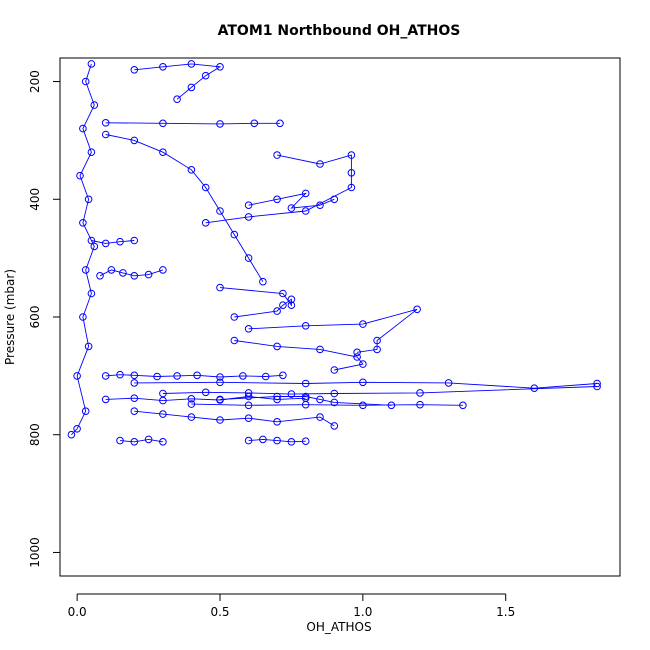 The width and height of the screenshot is (650, 650). What do you see at coordinates (291, 606) in the screenshot?
I see `x-axis: 0.0 0.5 1.0 1.5` at bounding box center [291, 606].